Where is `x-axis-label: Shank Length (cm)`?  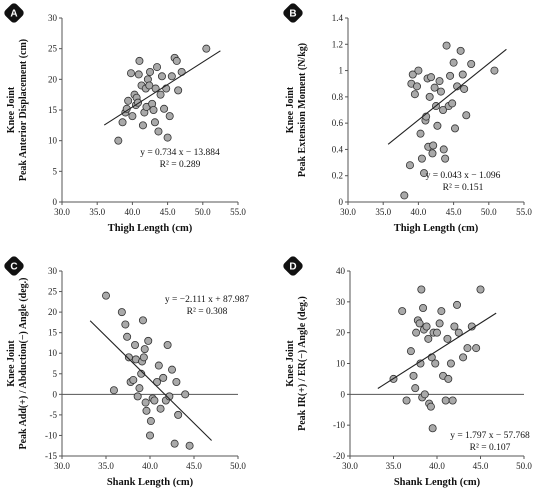 x-axis-label: Shank Length (cm) is located at coordinates (150, 482).